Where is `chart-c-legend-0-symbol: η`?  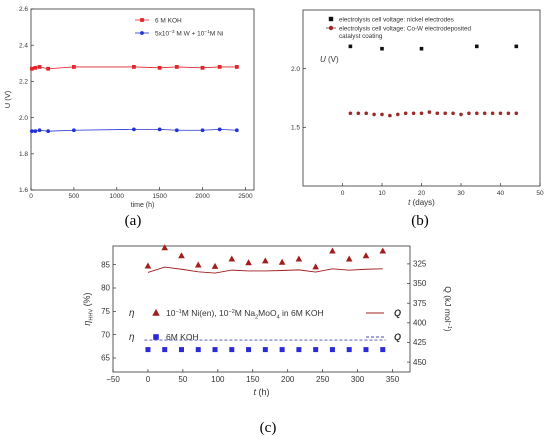
chart-c-legend-0-symbol: η is located at coordinates (132, 313).